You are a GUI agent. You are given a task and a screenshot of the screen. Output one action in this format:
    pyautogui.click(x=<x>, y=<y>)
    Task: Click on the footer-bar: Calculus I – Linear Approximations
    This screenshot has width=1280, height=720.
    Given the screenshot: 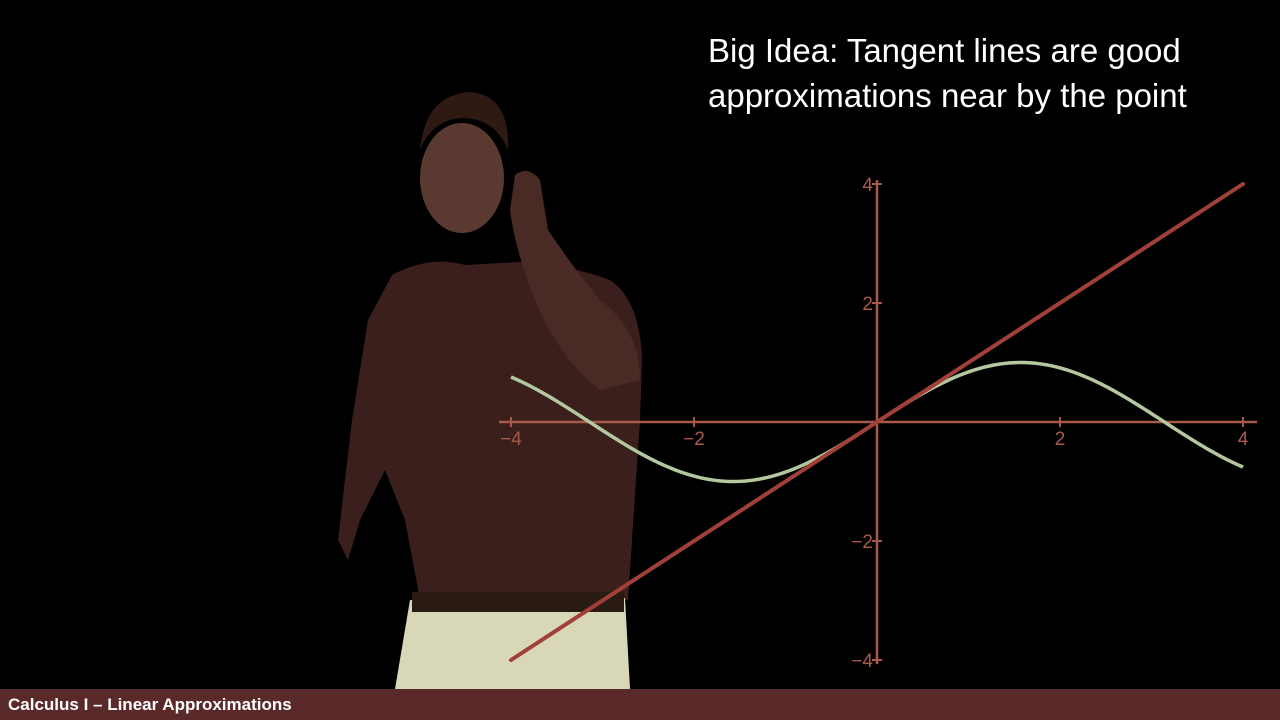 What is the action you would take?
    pyautogui.click(x=640, y=704)
    